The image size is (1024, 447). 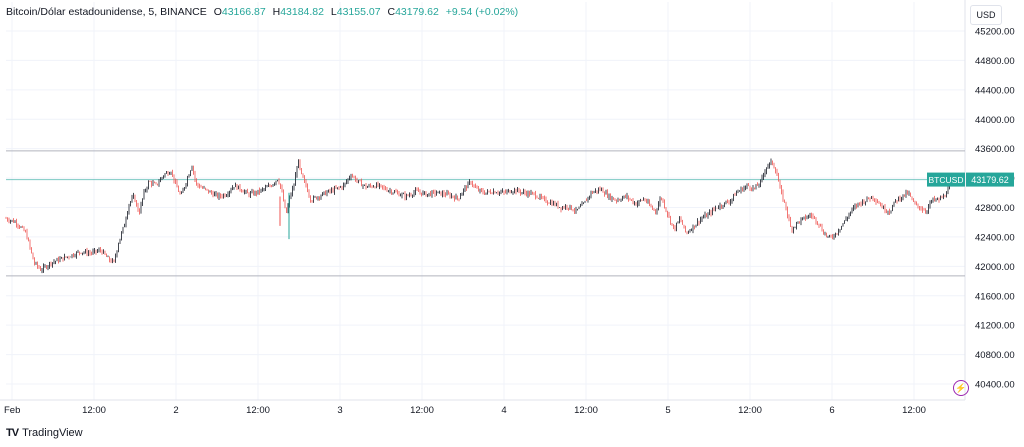 What do you see at coordinates (339, 410) in the screenshot?
I see `x-tick-label: 3` at bounding box center [339, 410].